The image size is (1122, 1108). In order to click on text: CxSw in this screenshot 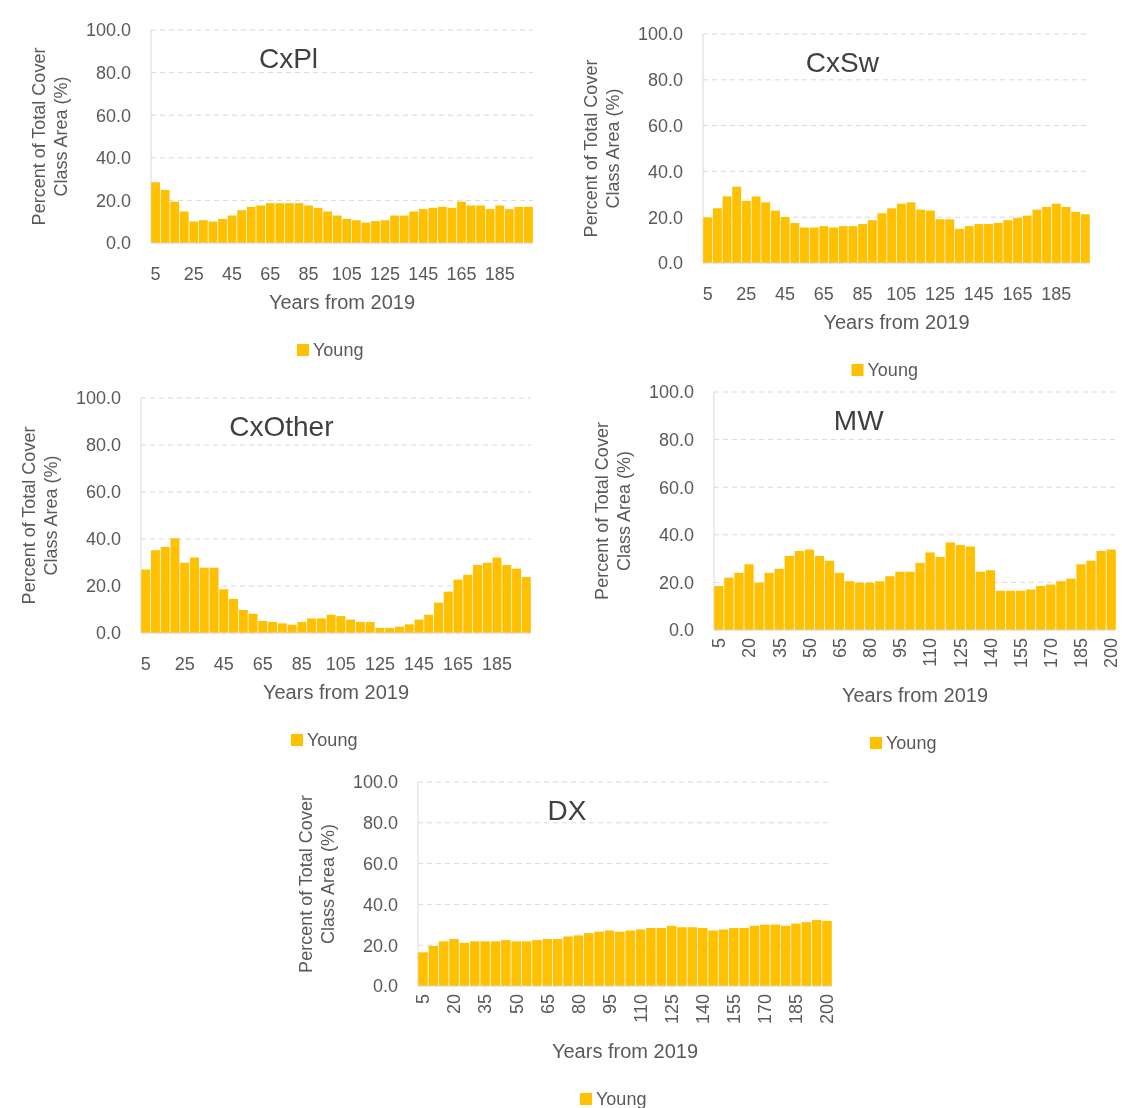, I will do `click(842, 62)`.